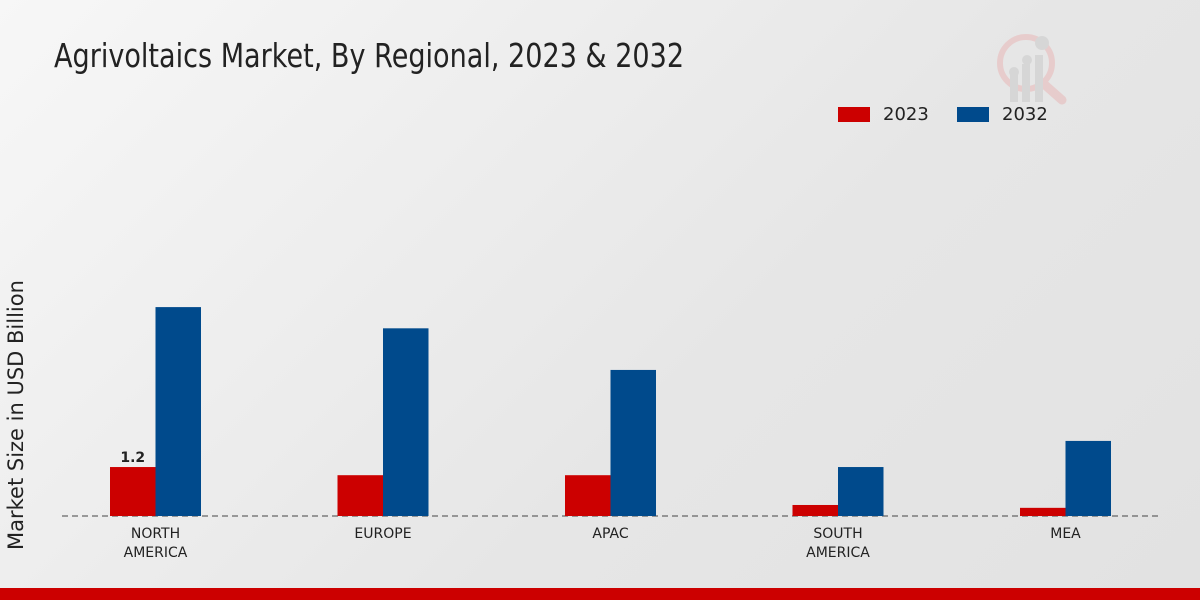 Image resolution: width=1200 pixels, height=600 pixels. What do you see at coordinates (1065, 534) in the screenshot?
I see `x-tick-label: MEA` at bounding box center [1065, 534].